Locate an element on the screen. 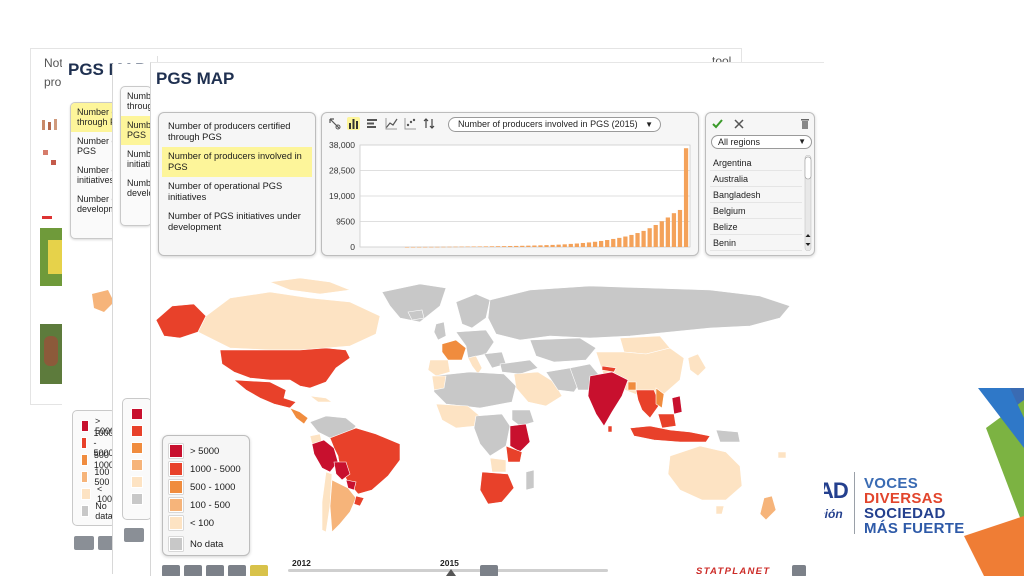 Image resolution: width=1024 pixels, height=576 pixels. country-scrollbar is located at coordinates (808, 203).